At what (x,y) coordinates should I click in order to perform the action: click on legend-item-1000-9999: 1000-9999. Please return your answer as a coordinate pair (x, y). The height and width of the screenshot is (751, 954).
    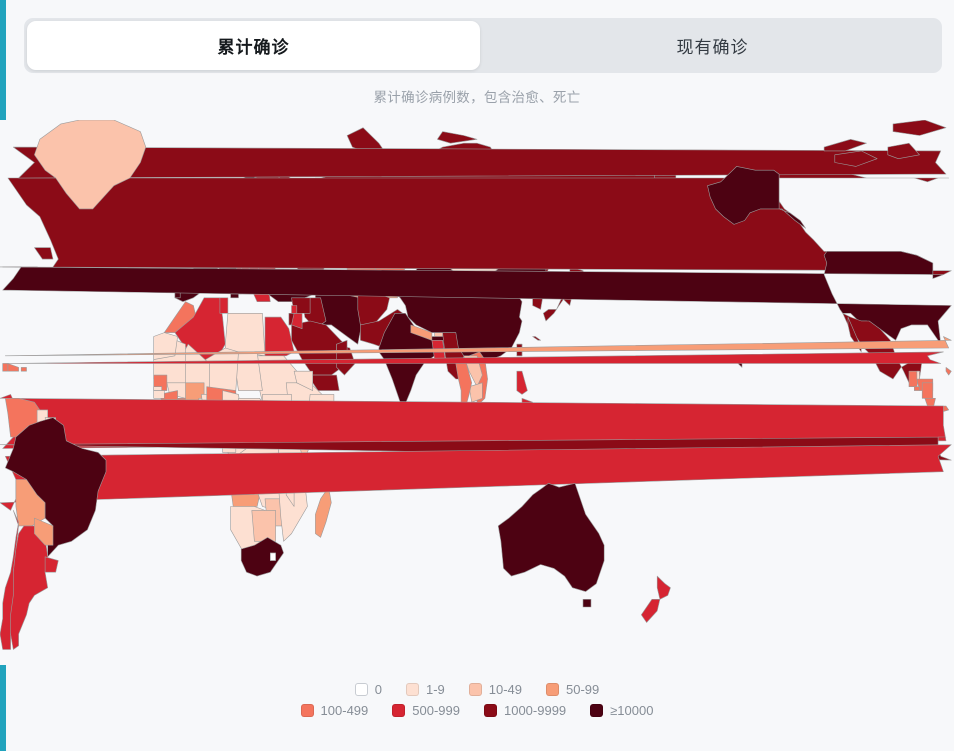
    Looking at the image, I should click on (525, 710).